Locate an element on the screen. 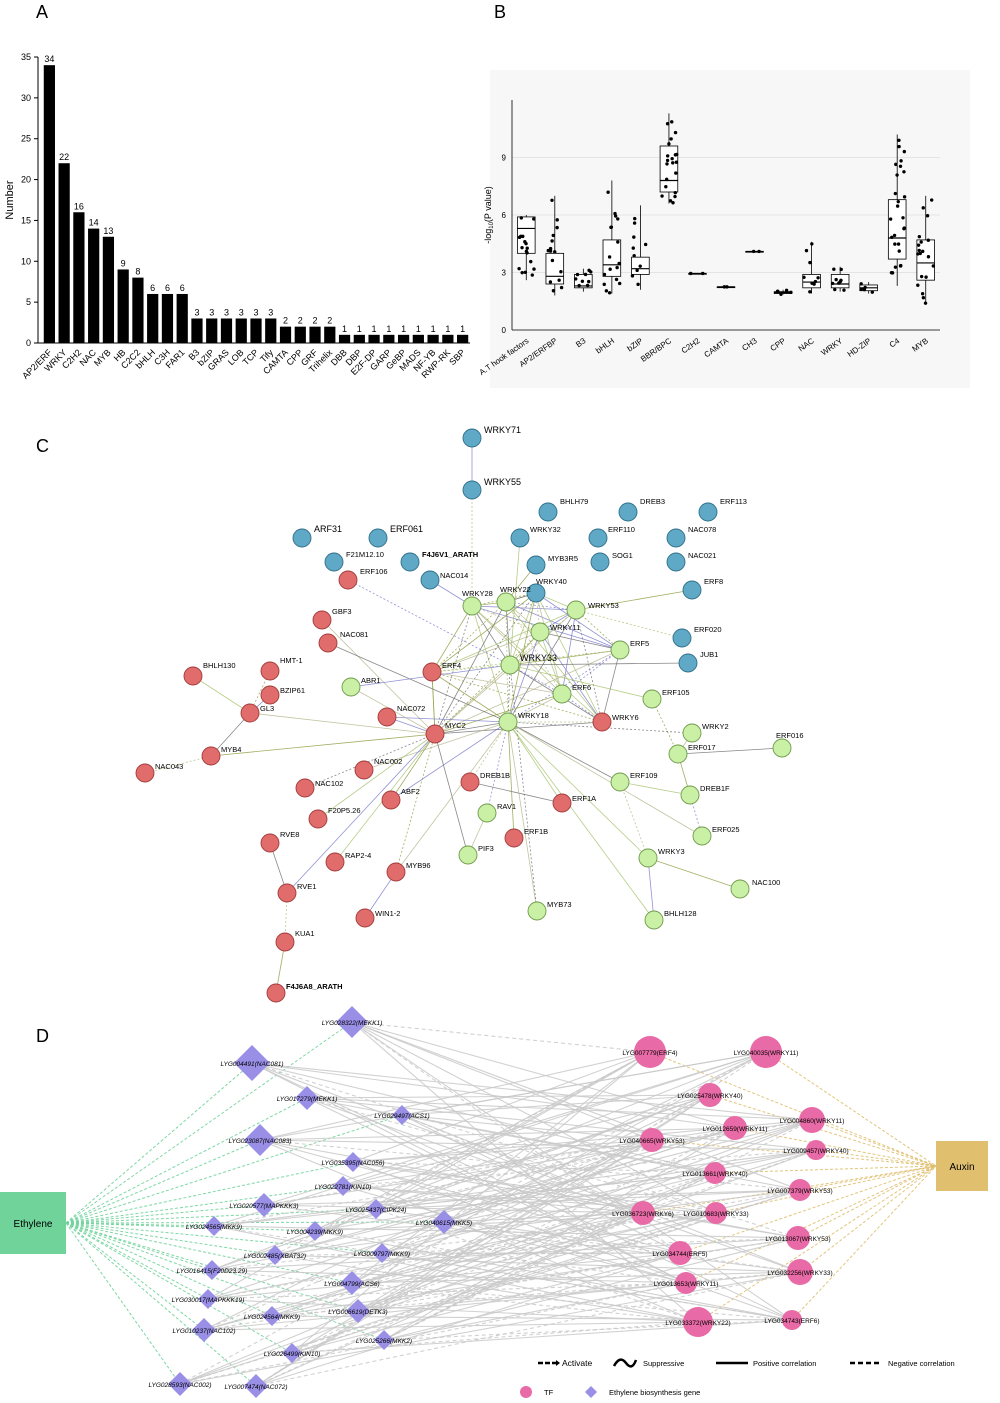 The height and width of the screenshot is (1403, 1000). y-tick-label: 5 is located at coordinates (28, 302).